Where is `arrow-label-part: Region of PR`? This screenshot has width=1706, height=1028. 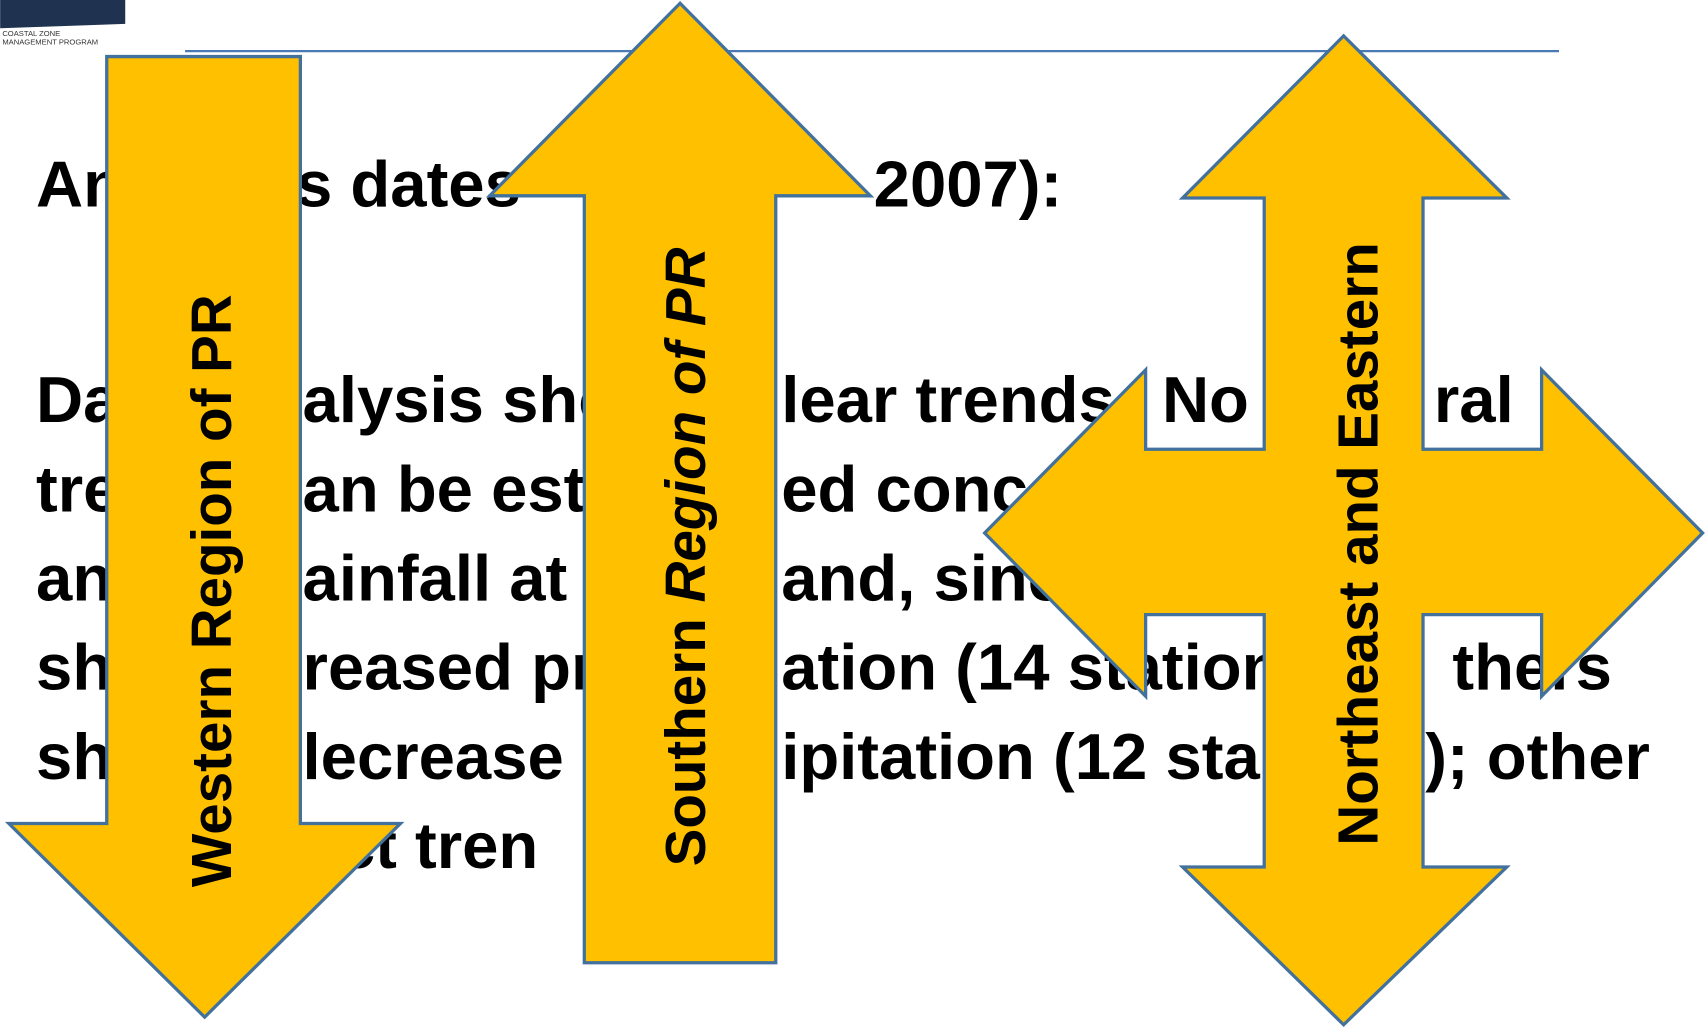
arrow-label-part: Region of PR is located at coordinates (685, 424).